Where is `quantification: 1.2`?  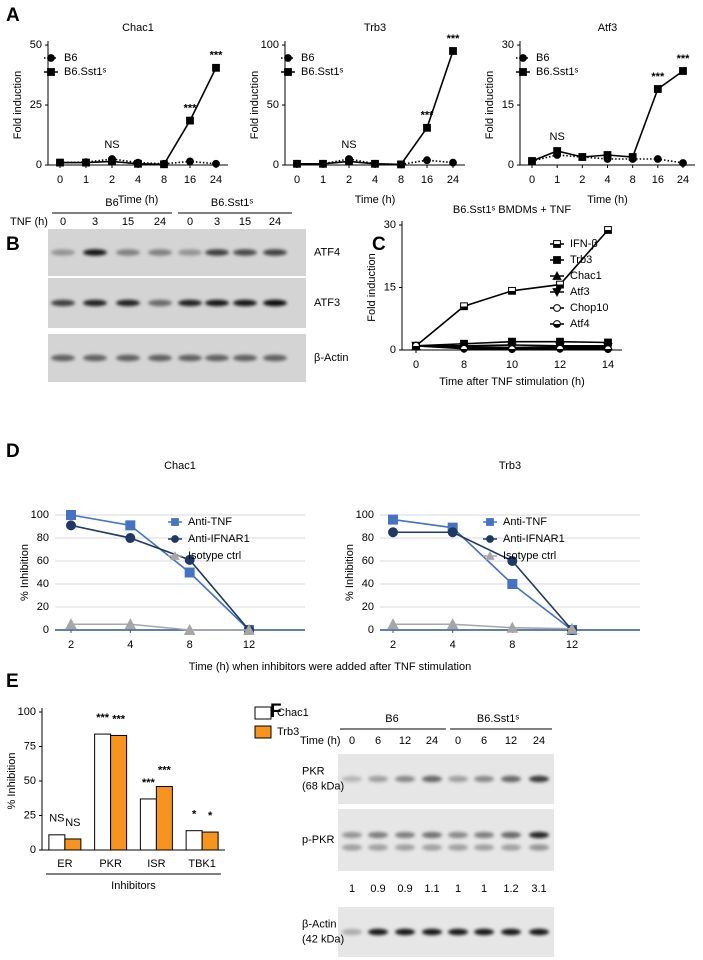 quantification: 1.2 is located at coordinates (510, 889).